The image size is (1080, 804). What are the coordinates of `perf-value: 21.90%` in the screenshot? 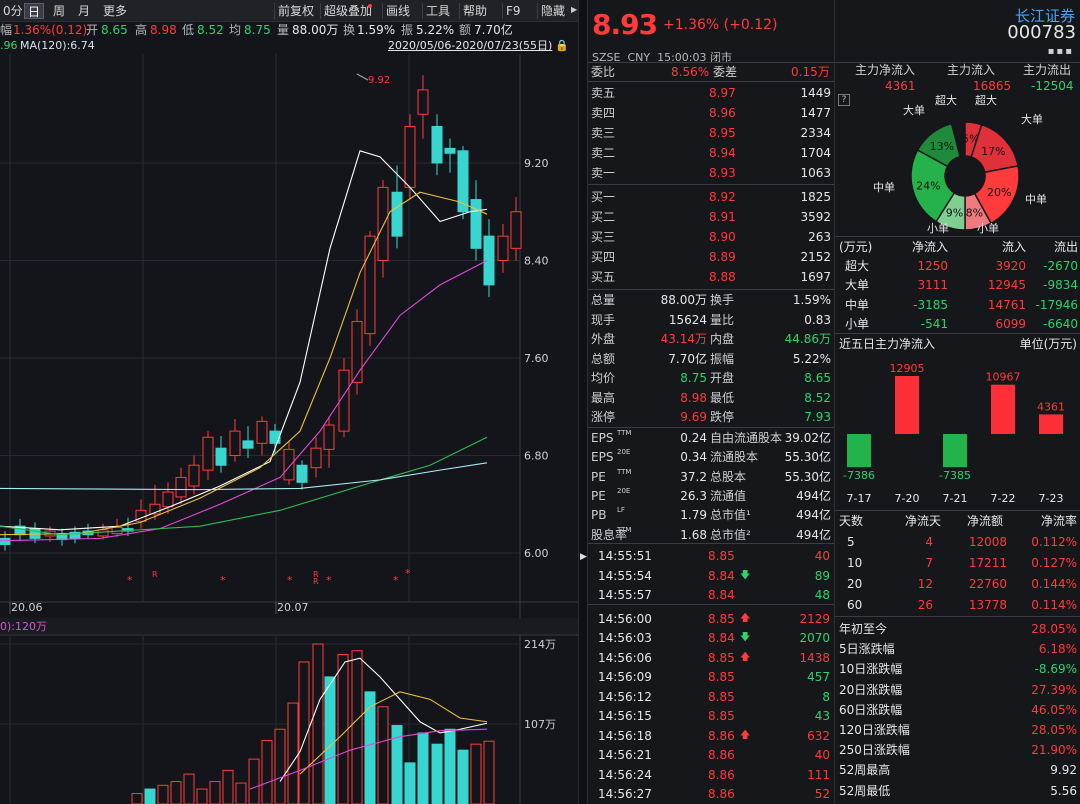 It's located at (1054, 750).